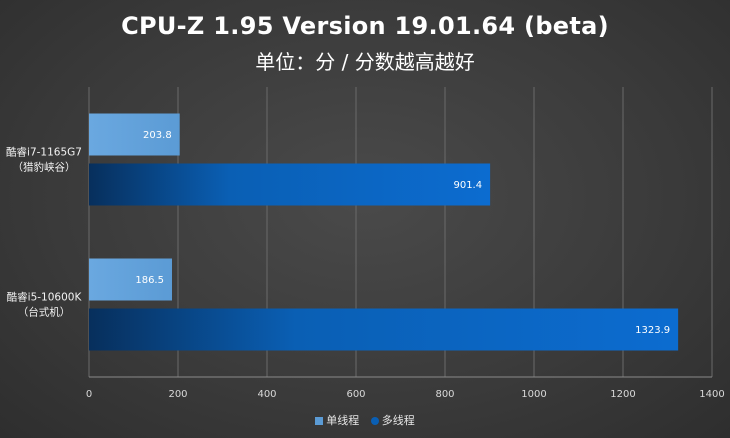  What do you see at coordinates (157, 135) in the screenshot?
I see `data-label: 203.8` at bounding box center [157, 135].